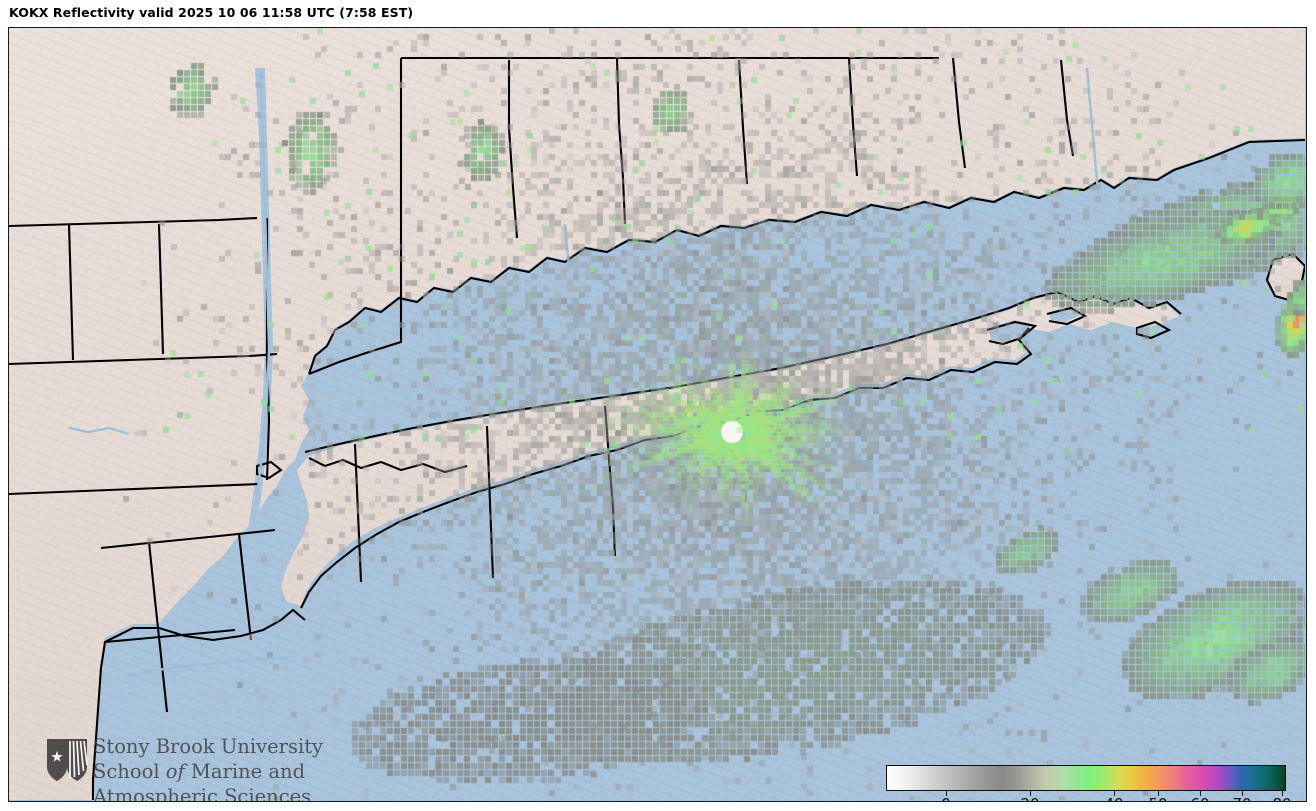  I want to click on colorbar-tick-label: 70, so click(1241, 798).